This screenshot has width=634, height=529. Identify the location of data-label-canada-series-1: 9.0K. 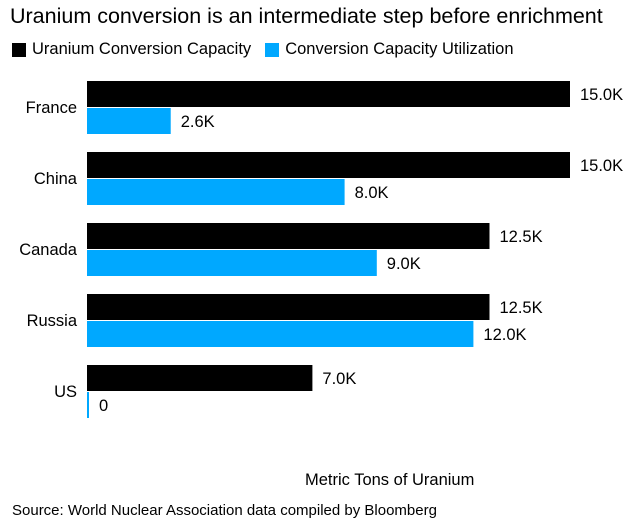
(404, 264).